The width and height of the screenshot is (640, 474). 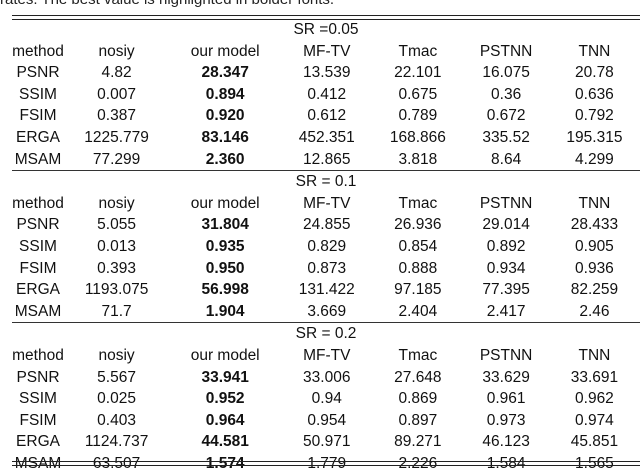 What do you see at coordinates (594, 377) in the screenshot?
I see `metric-value: 33.691` at bounding box center [594, 377].